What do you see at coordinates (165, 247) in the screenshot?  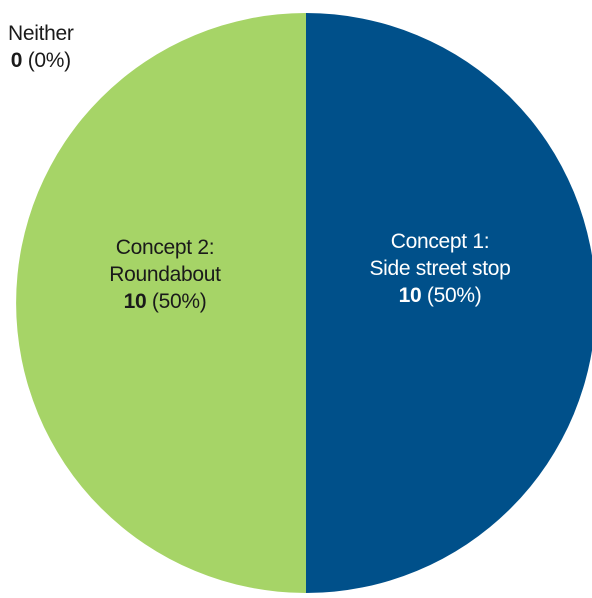 I see `slice-label-concept2-line1: Concept 2:` at bounding box center [165, 247].